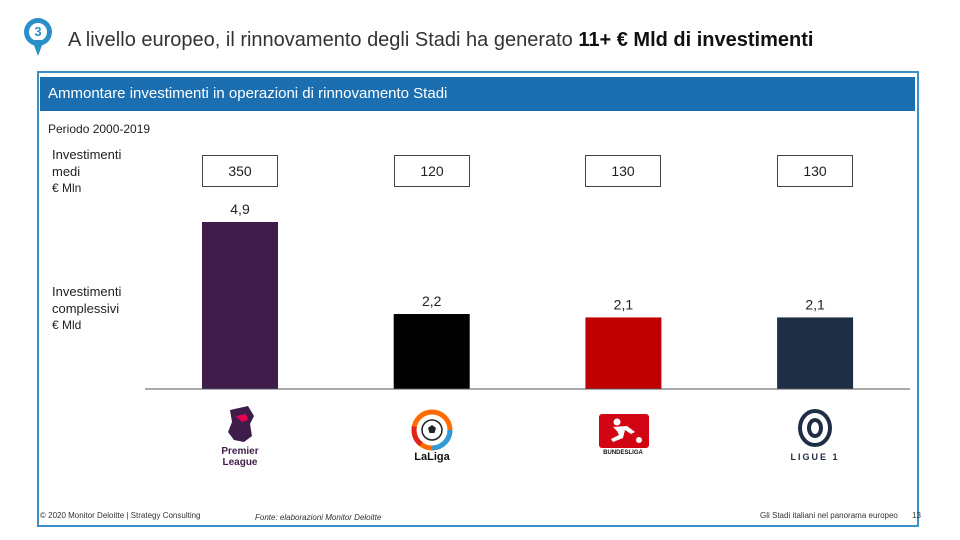 Image resolution: width=960 pixels, height=540 pixels. What do you see at coordinates (815, 457) in the screenshot?
I see `ligue1-logo-text: LIGUE 1` at bounding box center [815, 457].